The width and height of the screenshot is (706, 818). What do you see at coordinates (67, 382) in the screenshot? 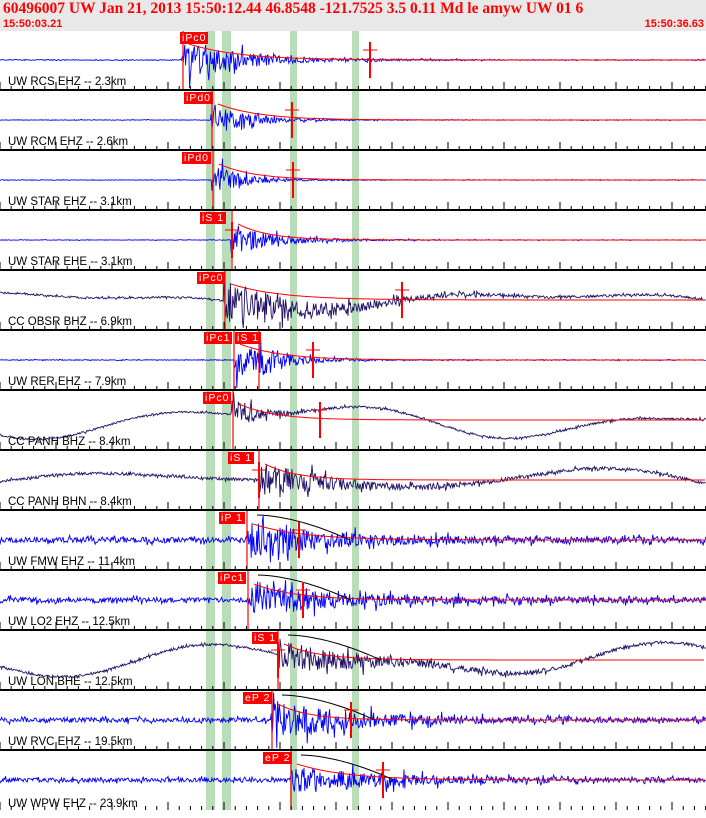
I see `station-label: UW RER EHZ -- 7.9km` at bounding box center [67, 382].